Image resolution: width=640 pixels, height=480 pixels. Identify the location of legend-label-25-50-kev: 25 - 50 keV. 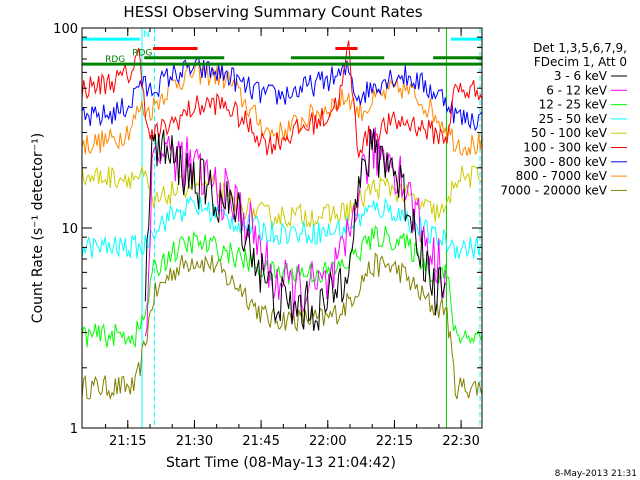
(573, 119).